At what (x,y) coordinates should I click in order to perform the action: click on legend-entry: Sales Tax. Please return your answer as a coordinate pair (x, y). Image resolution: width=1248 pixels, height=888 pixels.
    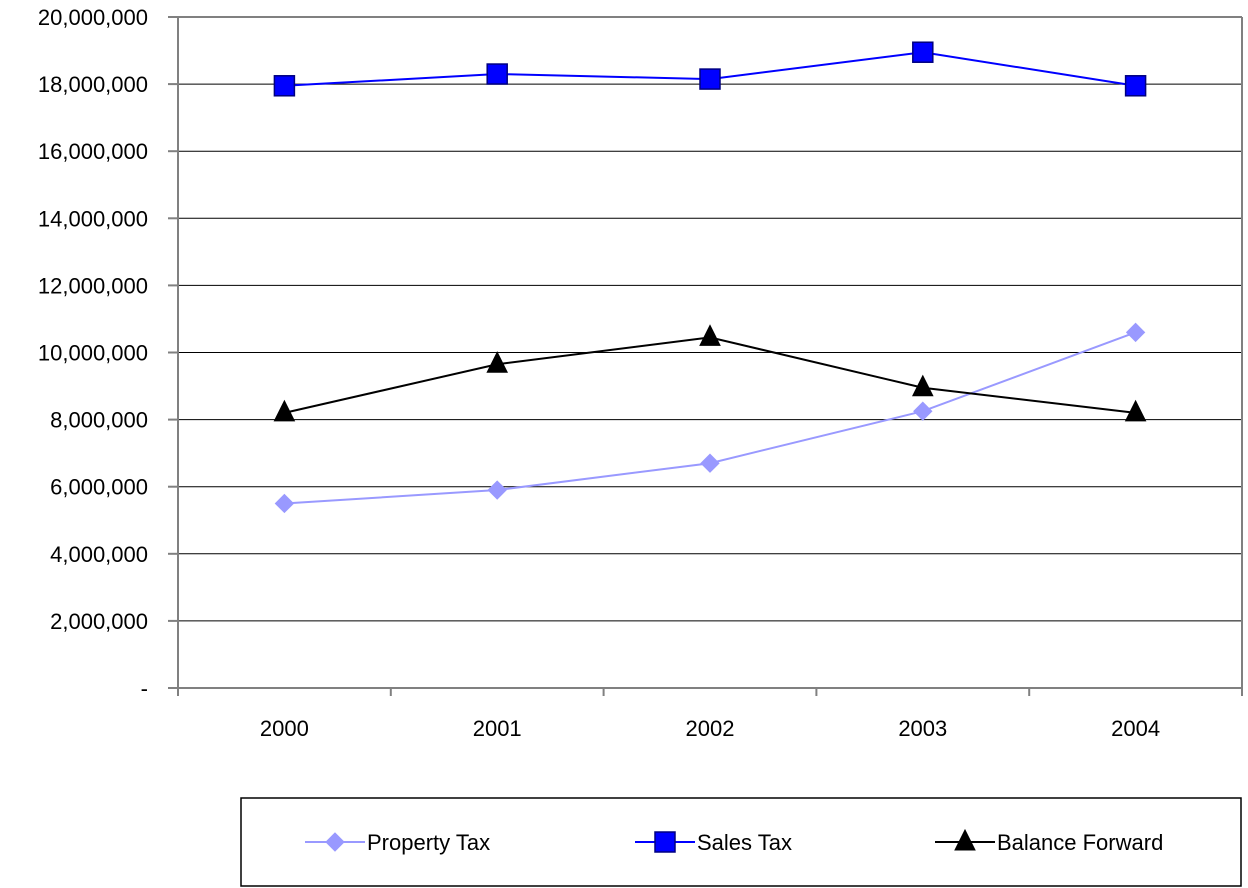
    Looking at the image, I should click on (713, 842).